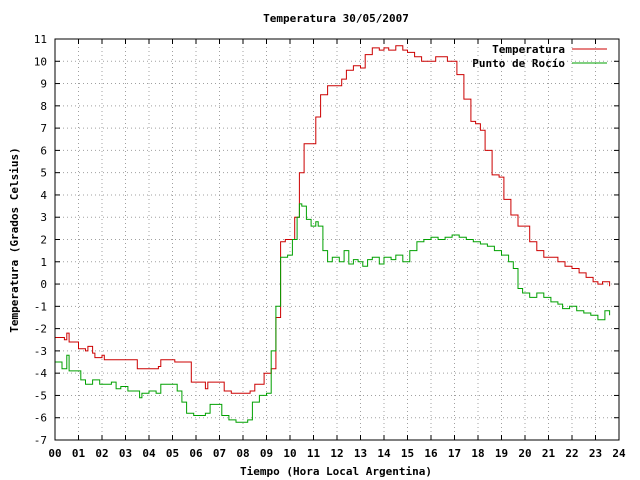 This screenshot has height=480, width=640. What do you see at coordinates (79, 453) in the screenshot?
I see `x-tick-label: 01` at bounding box center [79, 453].